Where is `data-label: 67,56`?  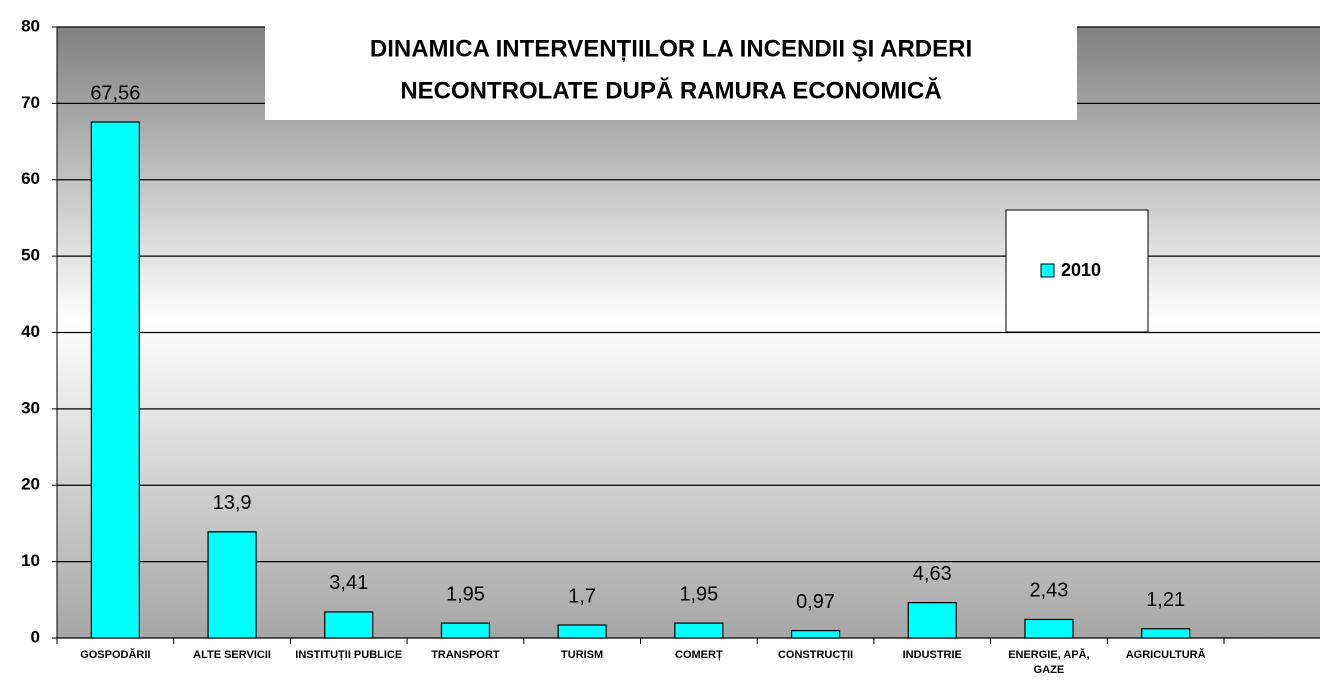
data-label: 67,56 is located at coordinates (115, 93).